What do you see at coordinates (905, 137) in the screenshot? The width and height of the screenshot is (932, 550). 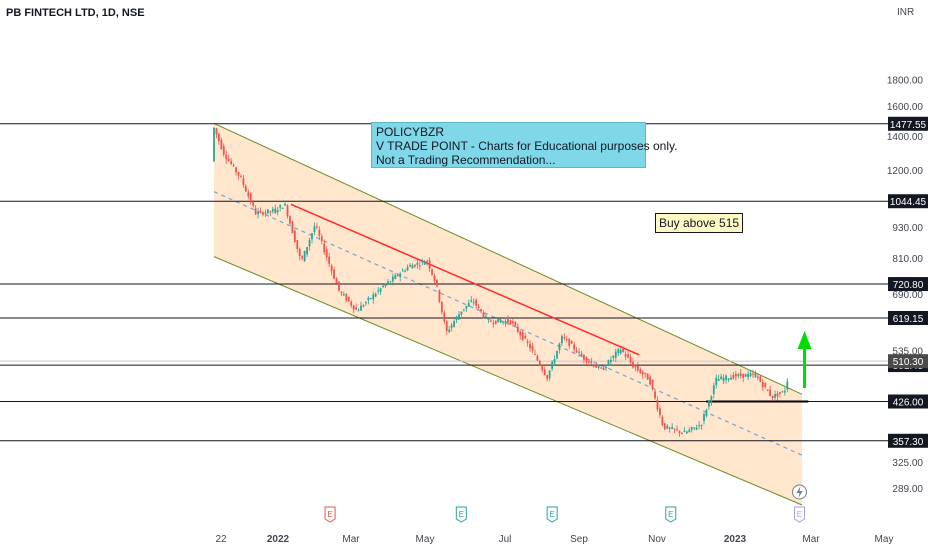 I see `y-tick-label: 1400.00` at bounding box center [905, 137].